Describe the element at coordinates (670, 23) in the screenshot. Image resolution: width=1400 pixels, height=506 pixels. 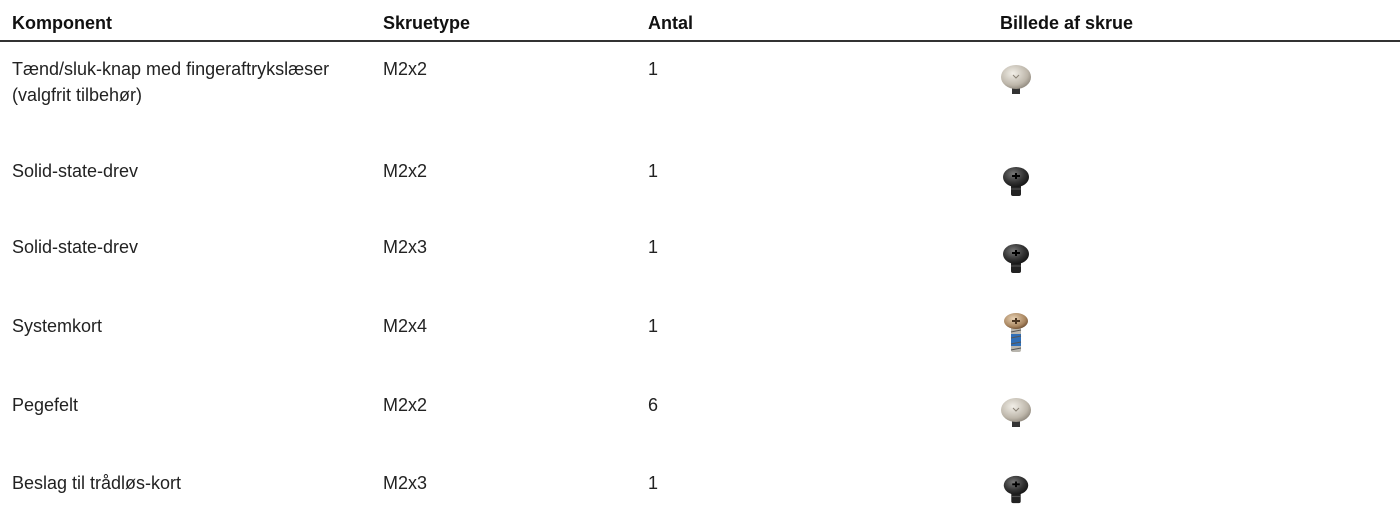
I see `header-cell: Antal` at that location.